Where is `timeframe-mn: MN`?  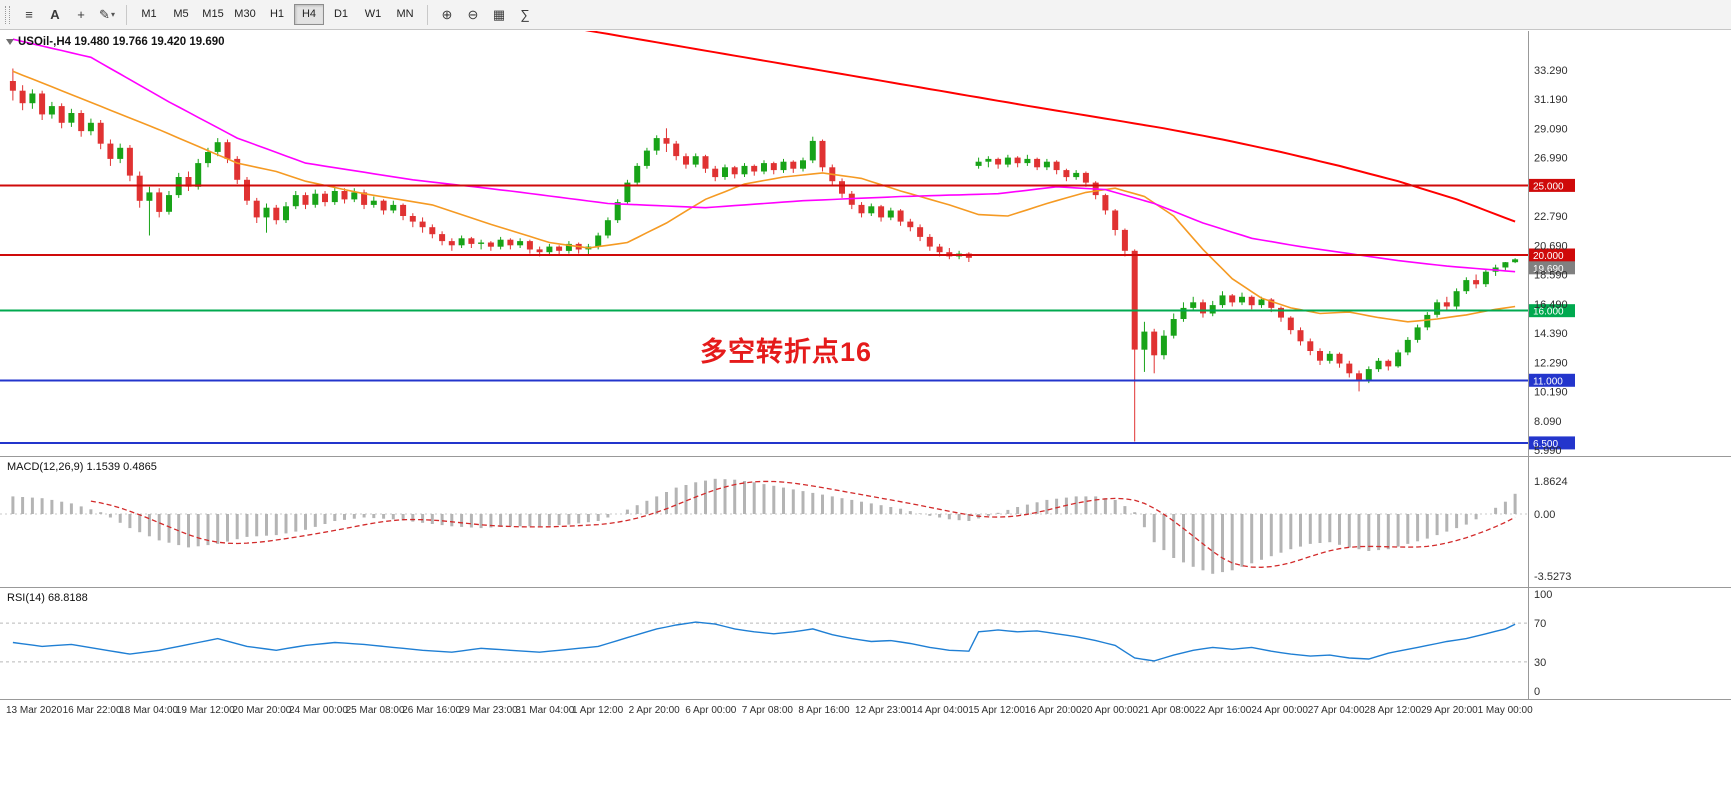
timeframe-mn: MN is located at coordinates (405, 14).